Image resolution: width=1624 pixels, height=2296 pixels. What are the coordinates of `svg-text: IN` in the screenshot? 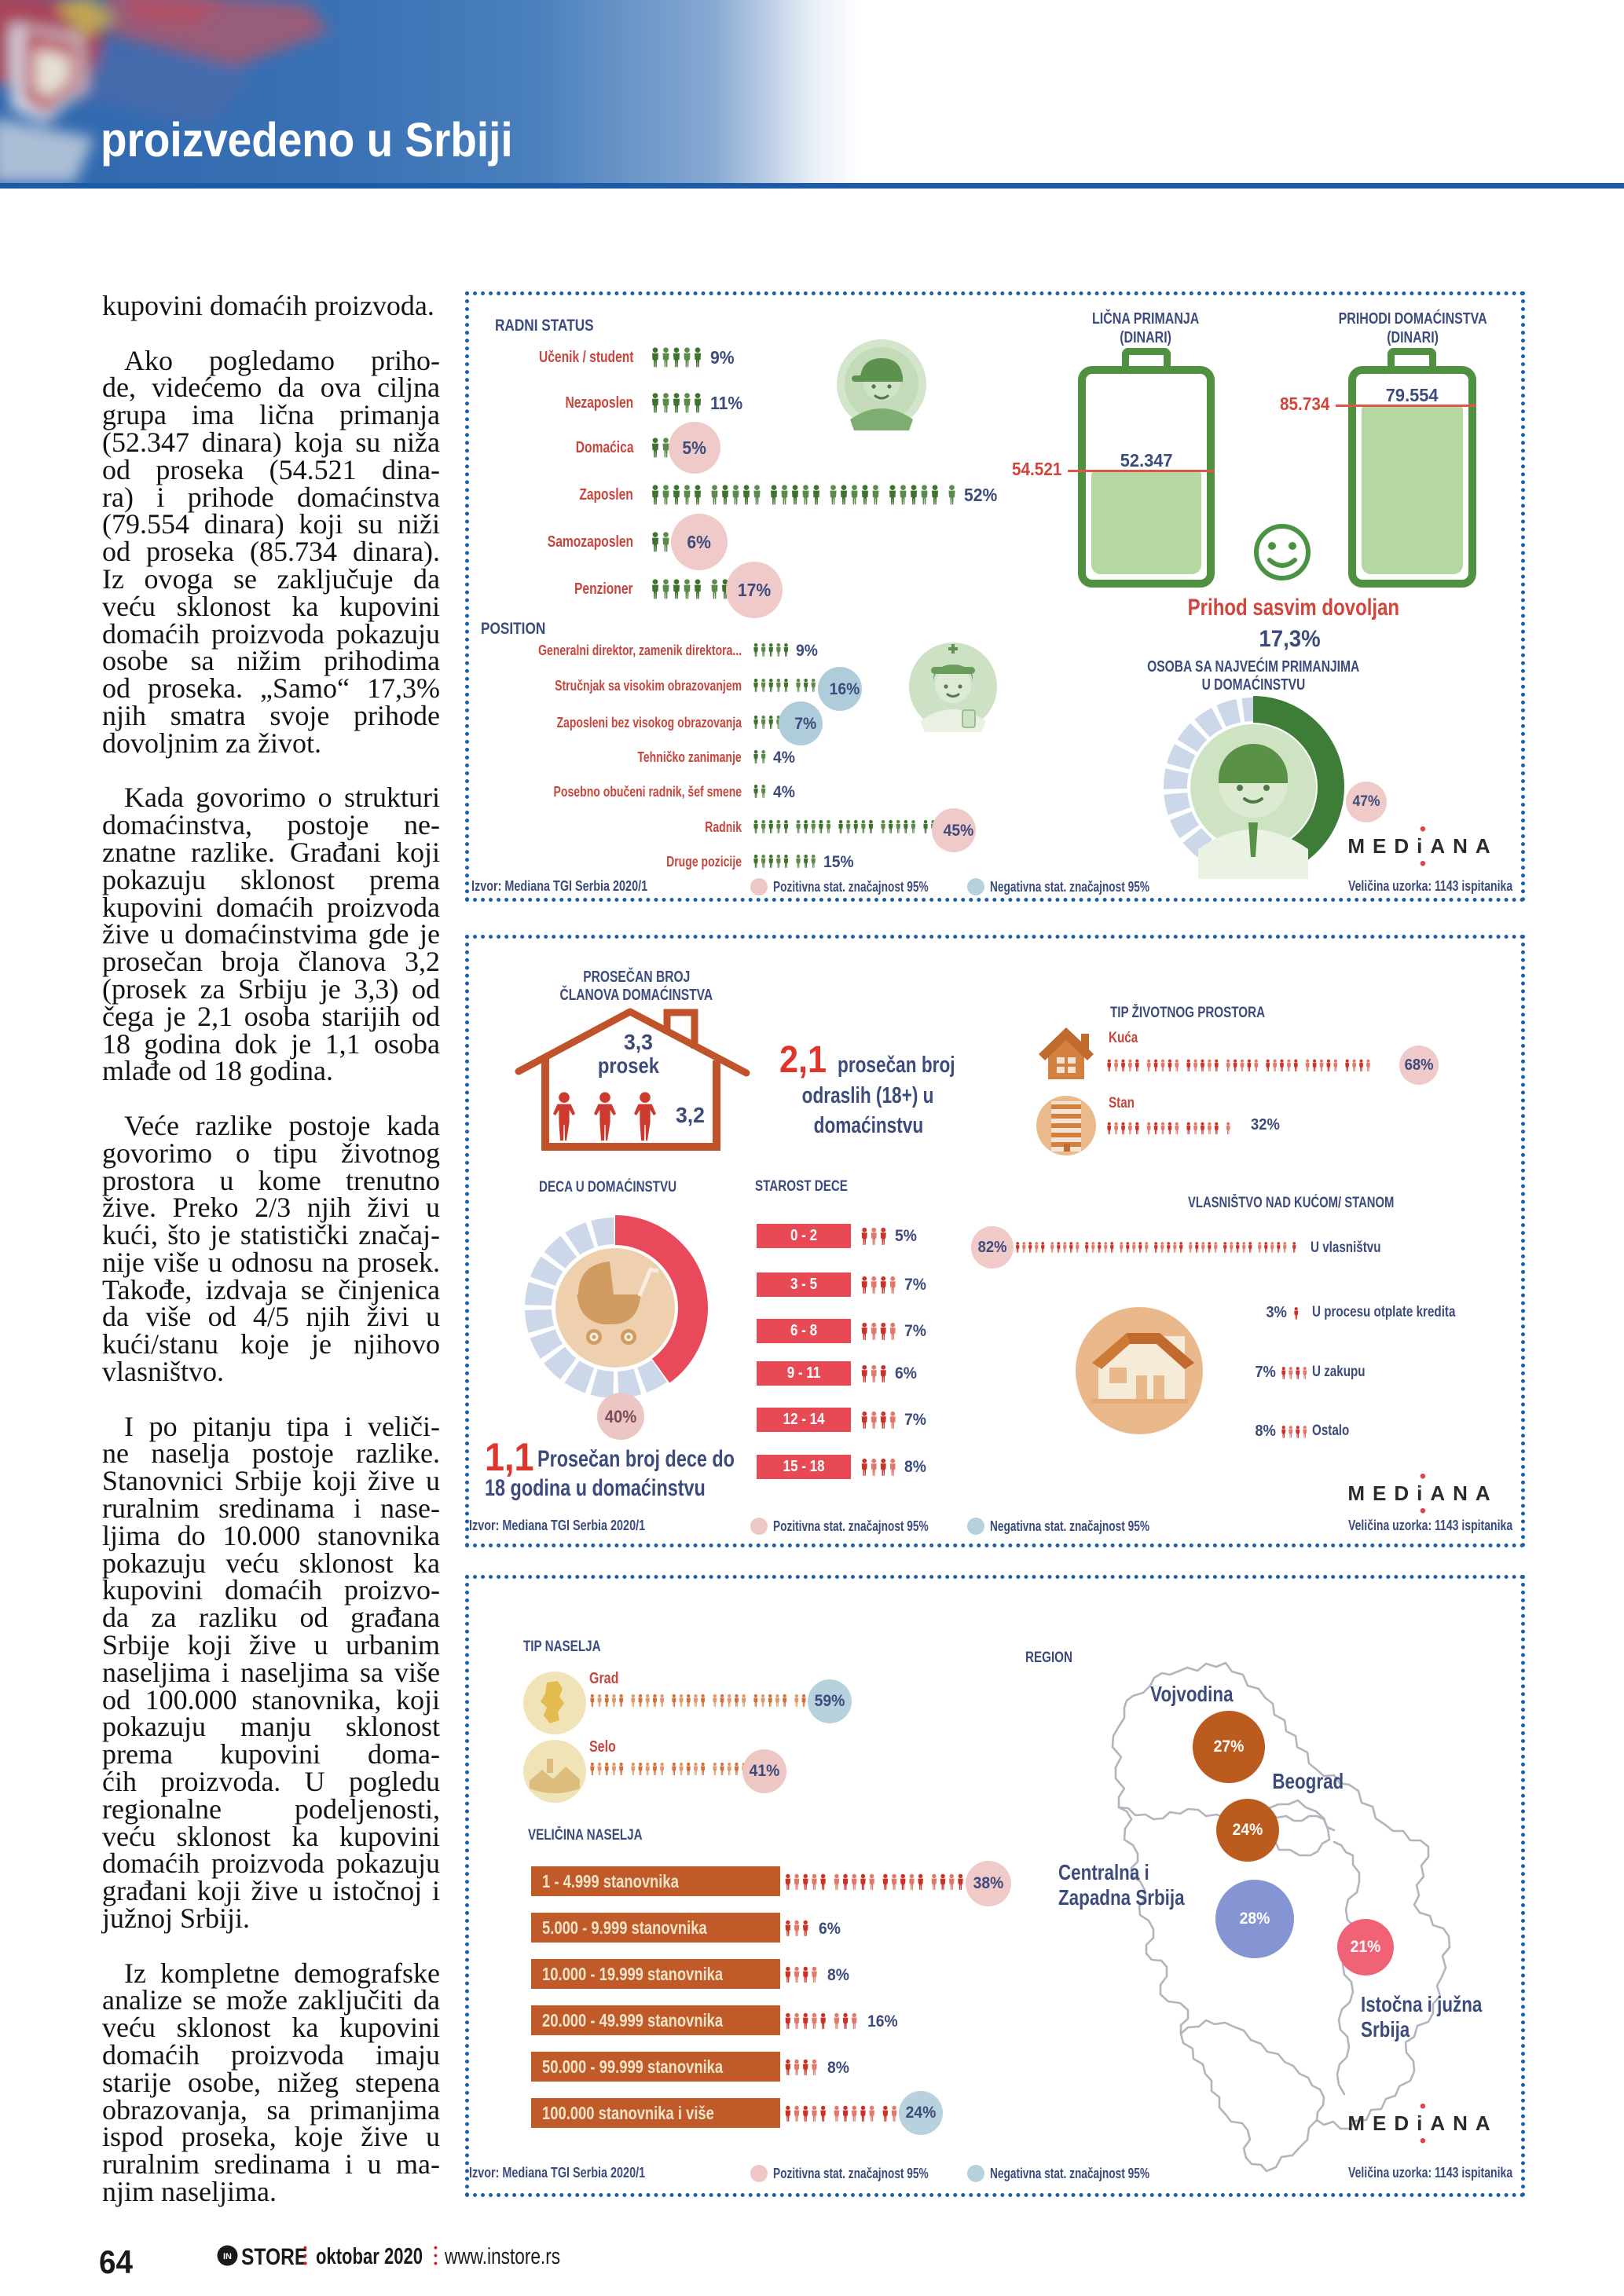 It's located at (228, 2256).